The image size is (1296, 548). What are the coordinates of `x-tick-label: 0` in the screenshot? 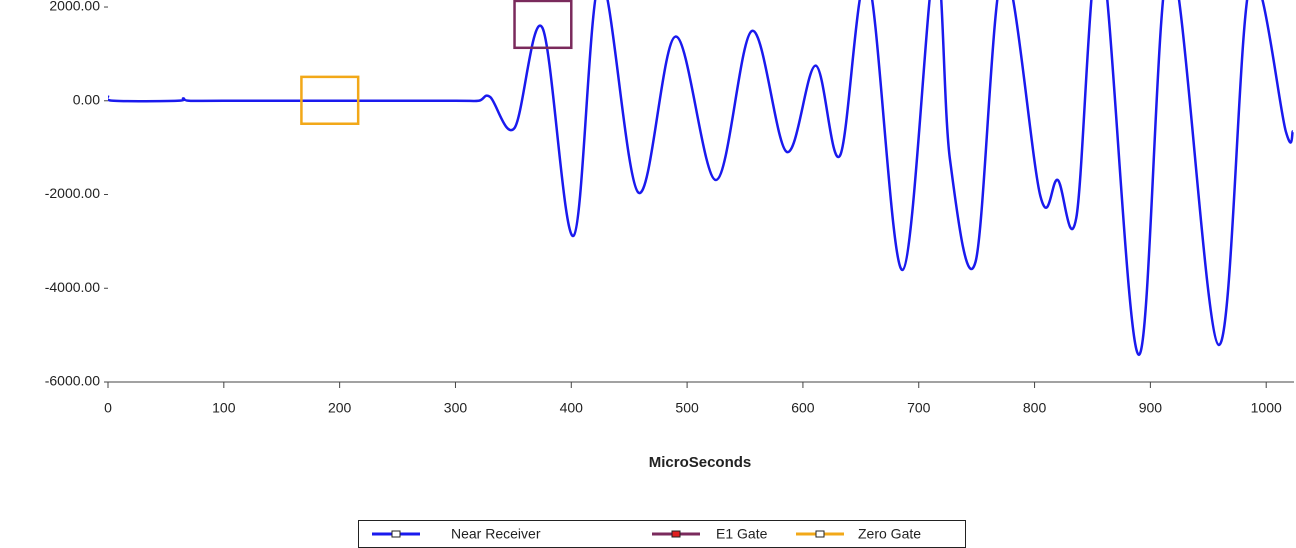 It's located at (108, 408).